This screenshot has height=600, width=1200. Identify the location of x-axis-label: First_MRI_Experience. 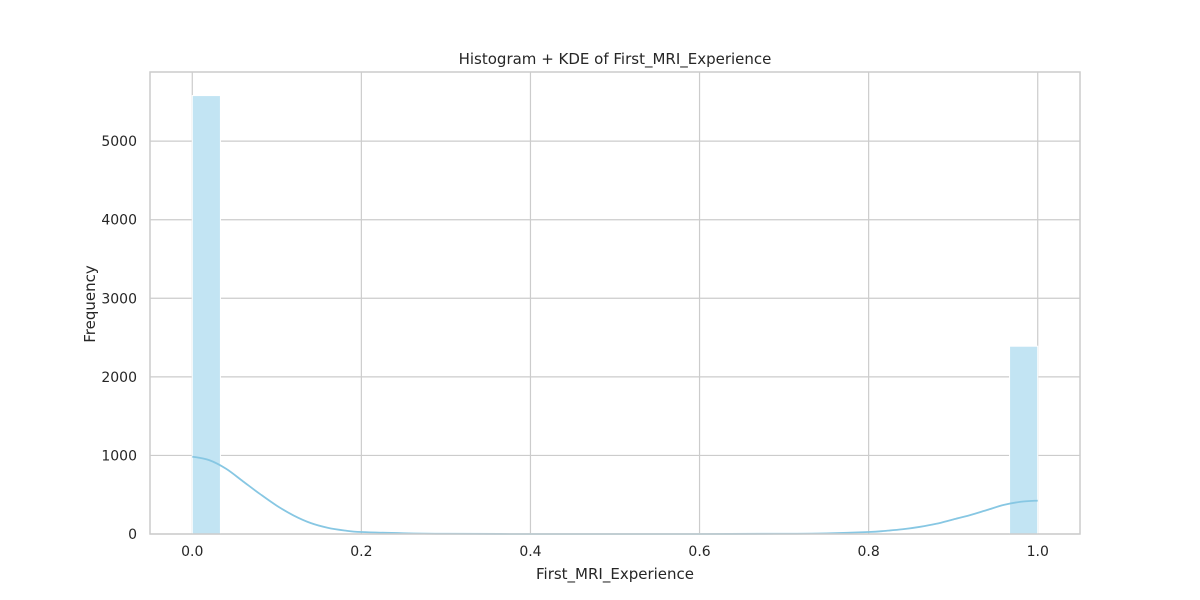
(615, 574).